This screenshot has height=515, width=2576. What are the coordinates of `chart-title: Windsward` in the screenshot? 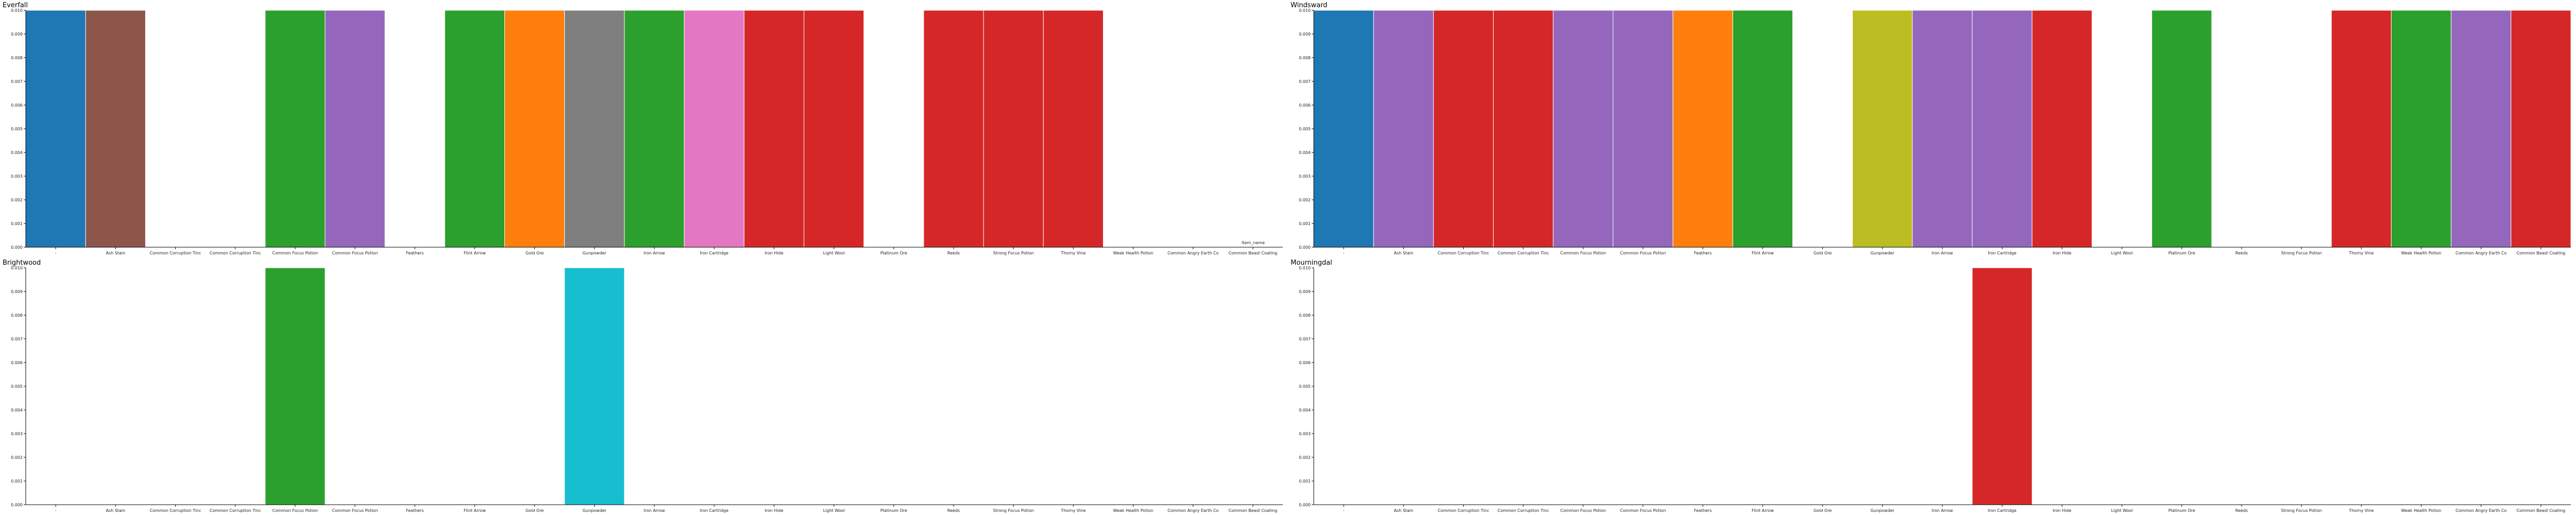 It's located at (1309, 6).